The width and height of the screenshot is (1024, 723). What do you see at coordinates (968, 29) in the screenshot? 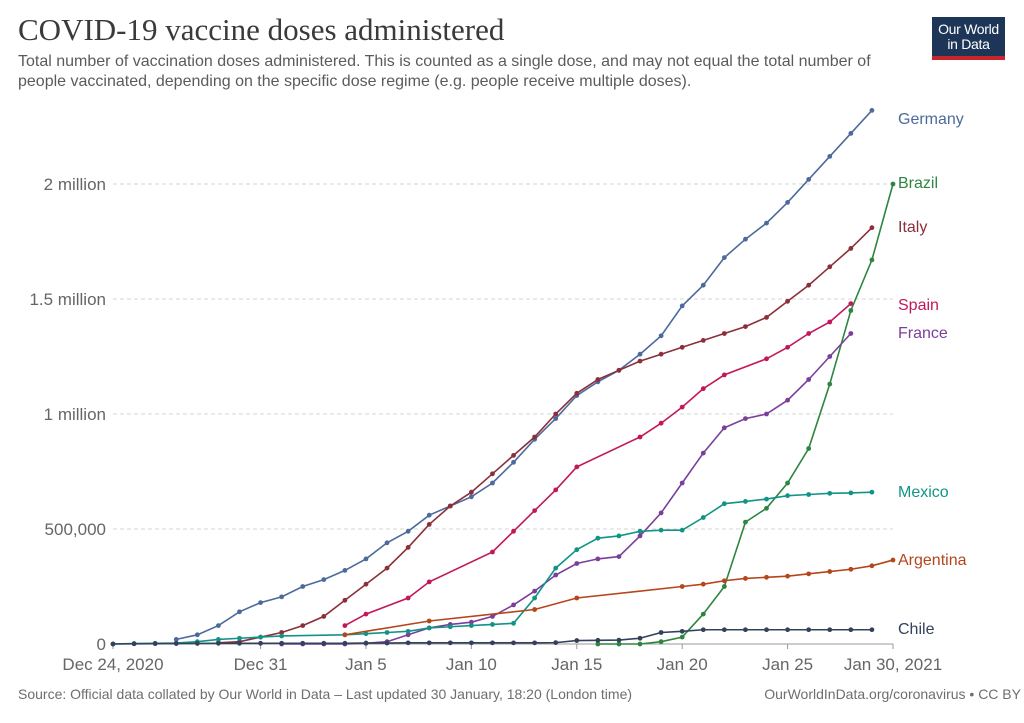
I see `logo-line-1: Our World` at bounding box center [968, 29].